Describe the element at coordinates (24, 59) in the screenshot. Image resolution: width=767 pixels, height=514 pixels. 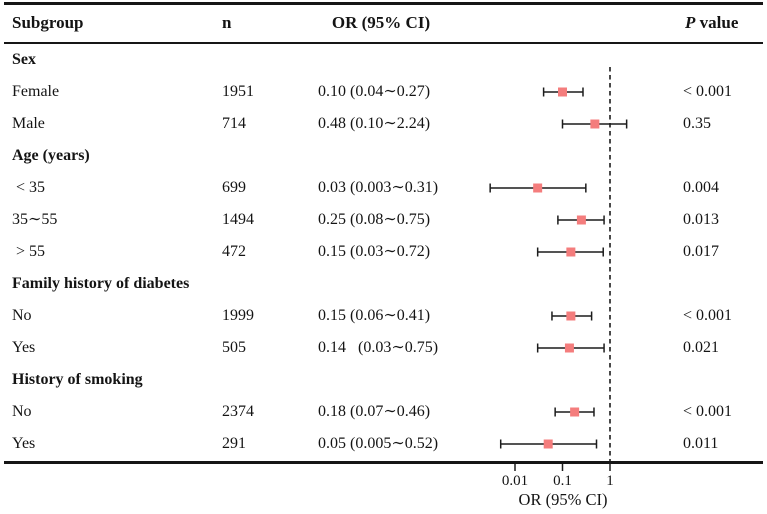
I see `subgroup-label: Sex` at that location.